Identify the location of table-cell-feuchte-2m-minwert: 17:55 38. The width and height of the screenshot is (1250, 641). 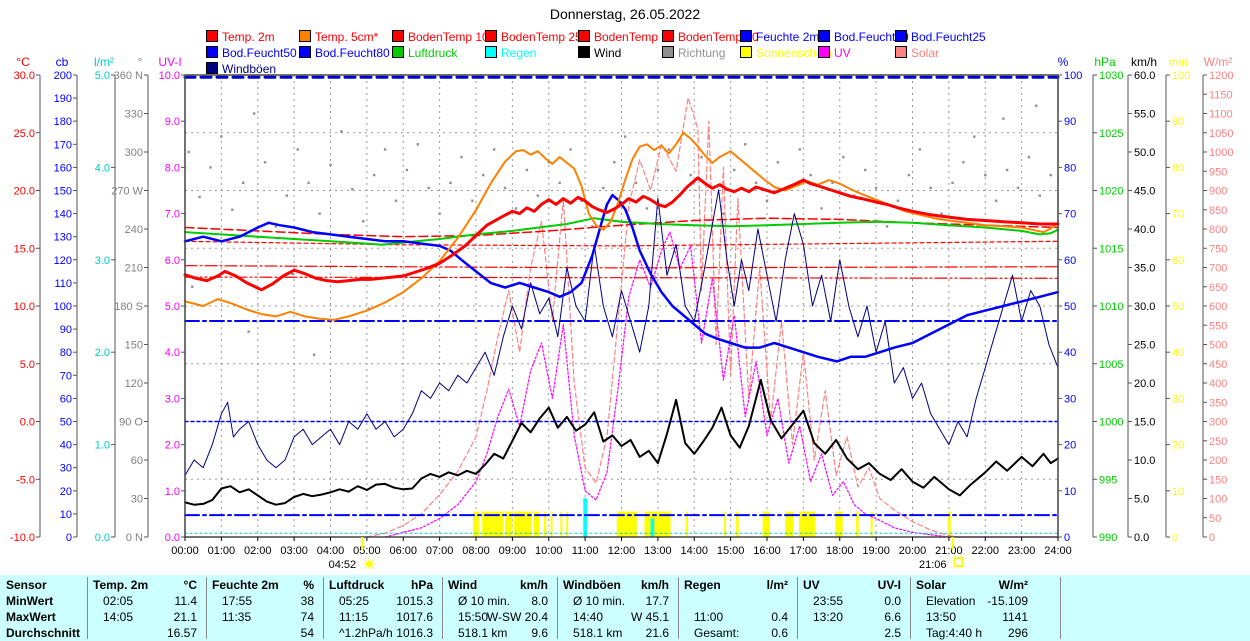
(264, 601).